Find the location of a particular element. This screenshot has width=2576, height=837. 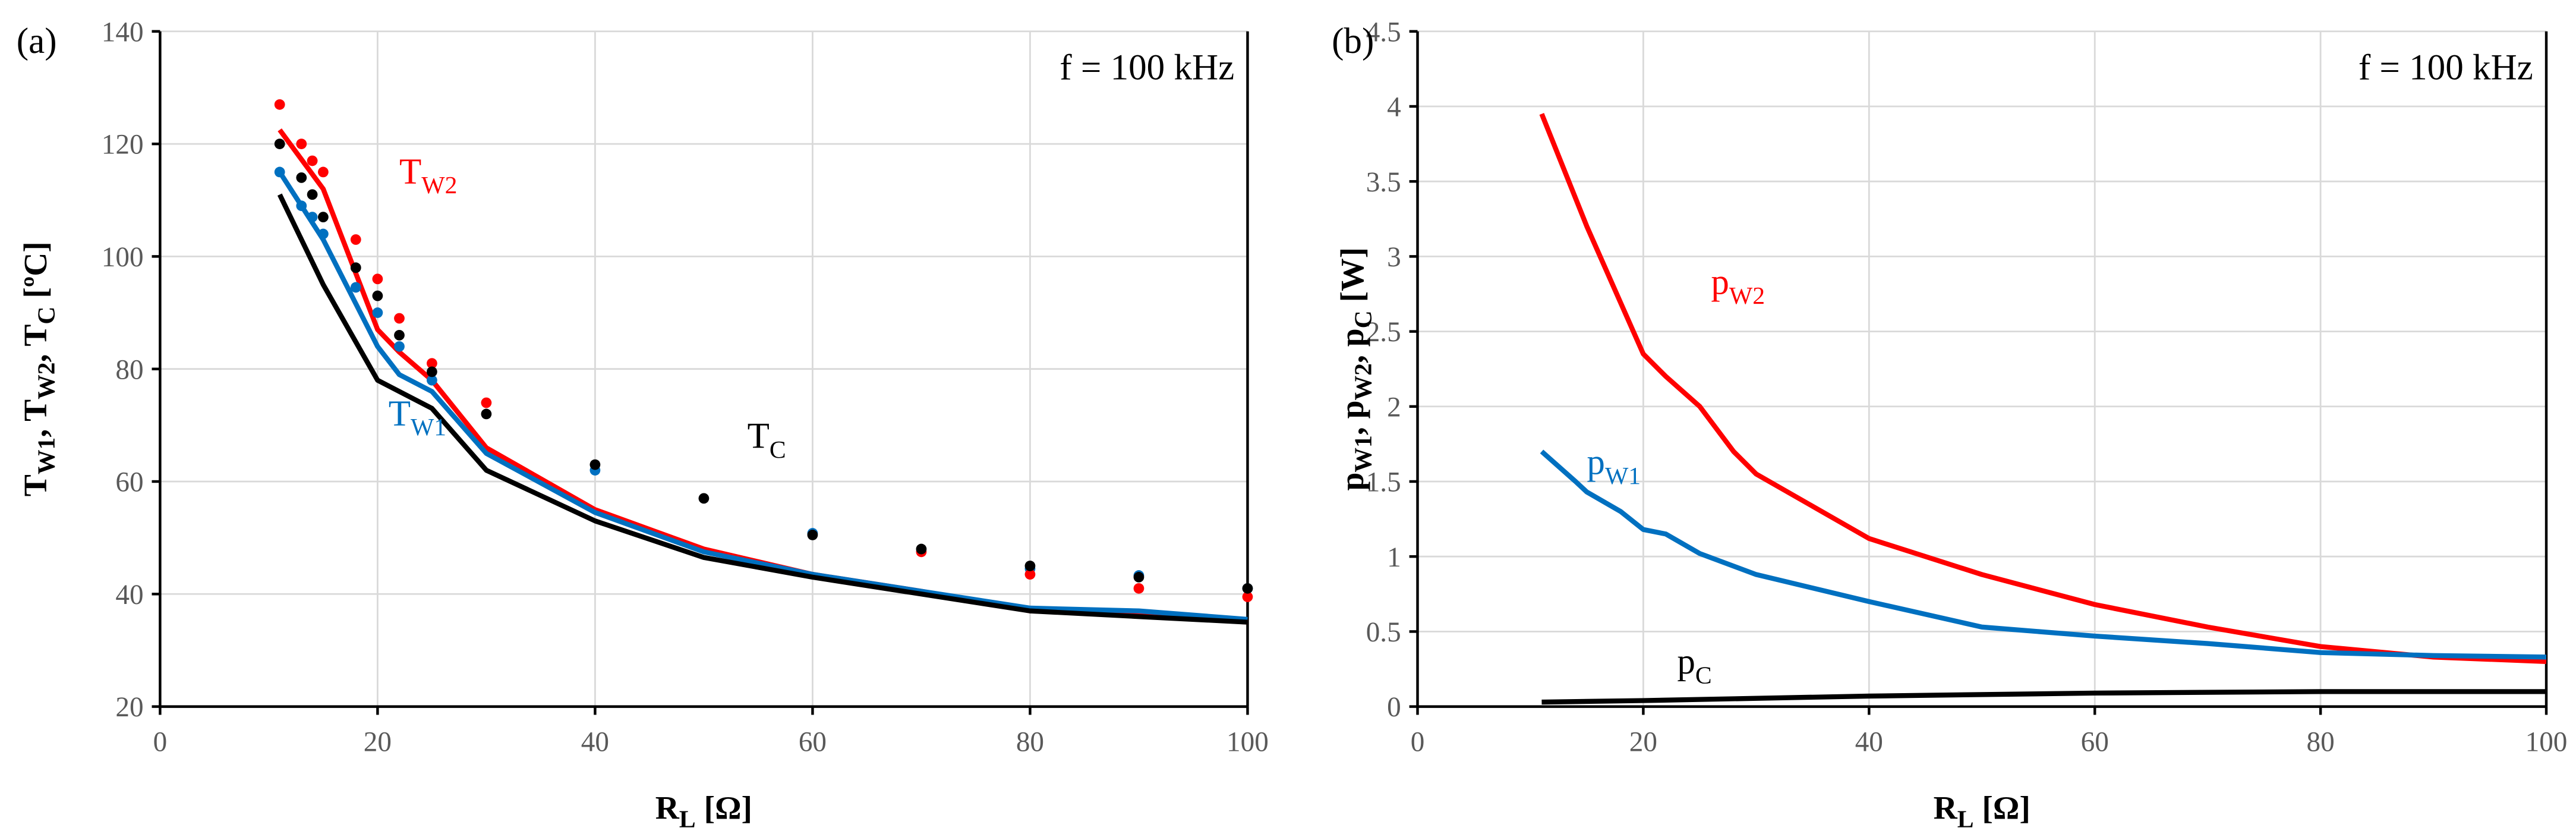

y-tick-label: 1.5 is located at coordinates (1383, 483).